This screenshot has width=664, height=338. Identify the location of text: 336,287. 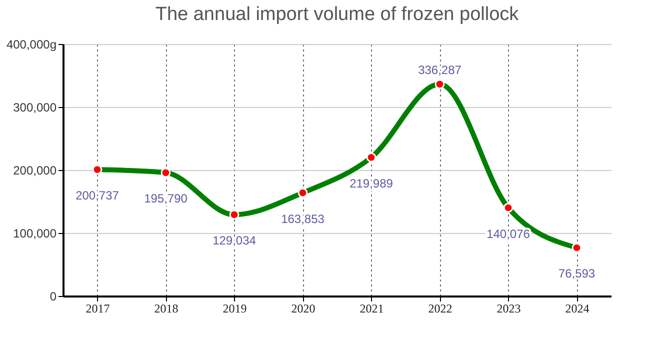
(440, 70).